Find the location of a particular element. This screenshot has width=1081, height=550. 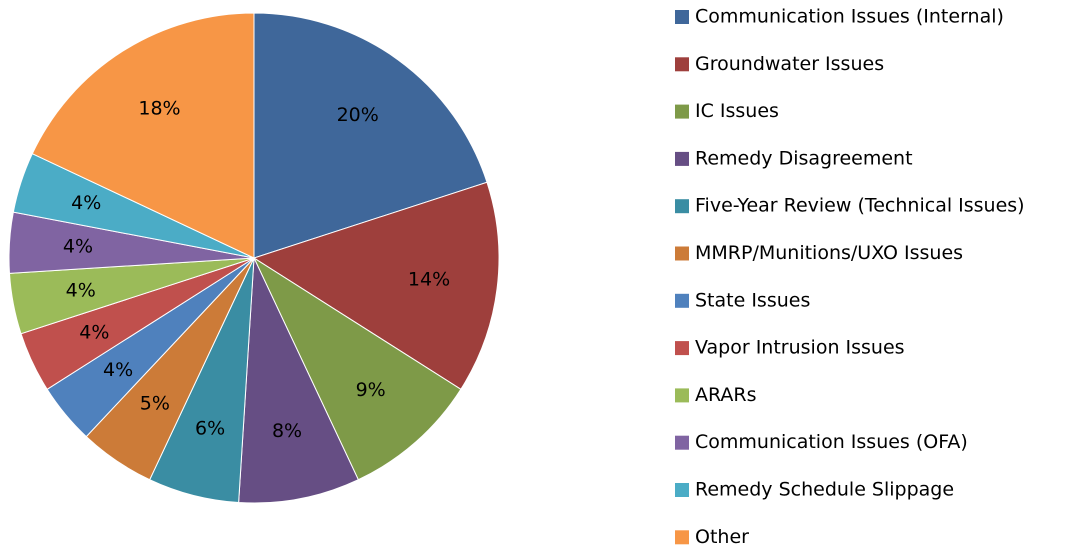

data-label: 8% is located at coordinates (287, 431).